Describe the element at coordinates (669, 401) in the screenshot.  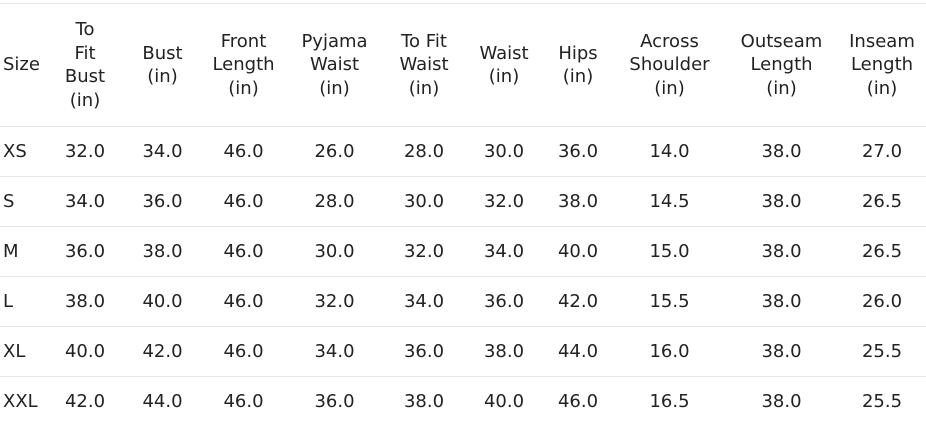
I see `measure-cell: 16.5` at that location.